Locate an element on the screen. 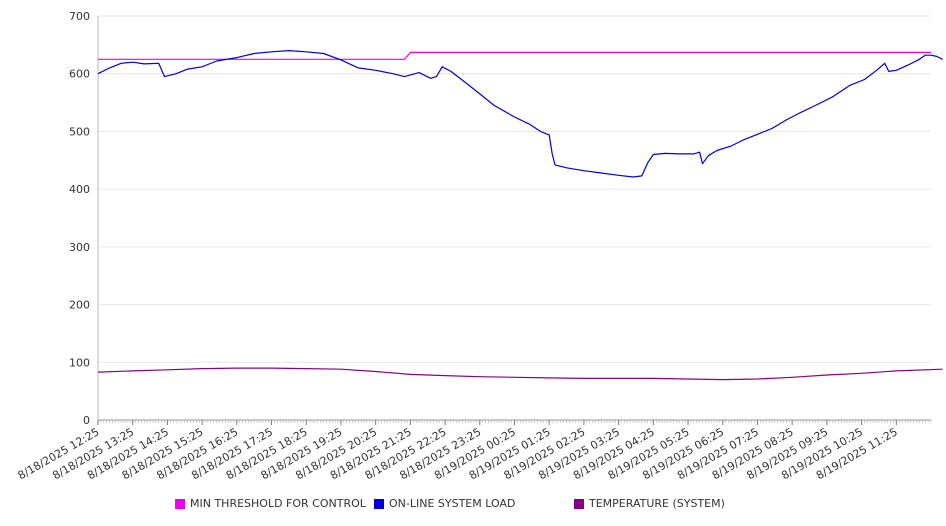 Image resolution: width=946 pixels, height=526 pixels. legend-item-system-load: ON-LINE SYSTEM LOAD is located at coordinates (444, 503).